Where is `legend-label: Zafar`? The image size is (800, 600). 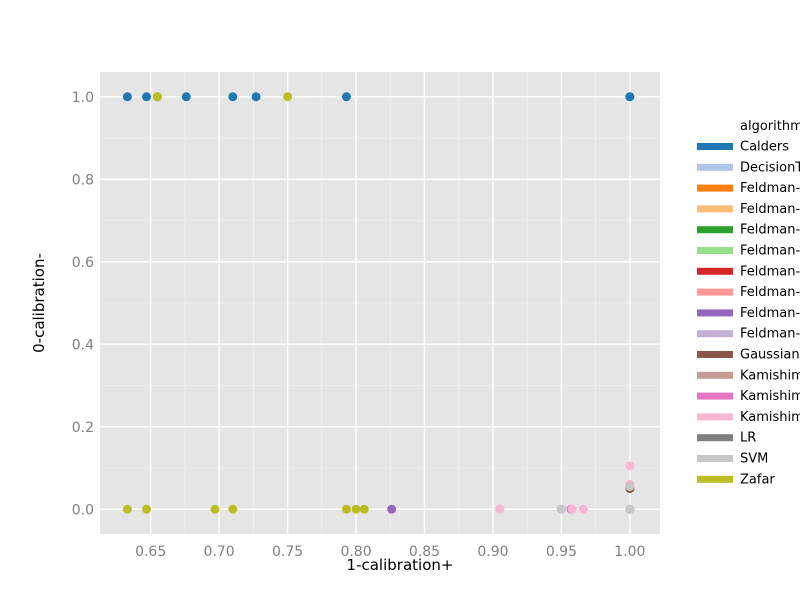 legend-label: Zafar is located at coordinates (757, 479).